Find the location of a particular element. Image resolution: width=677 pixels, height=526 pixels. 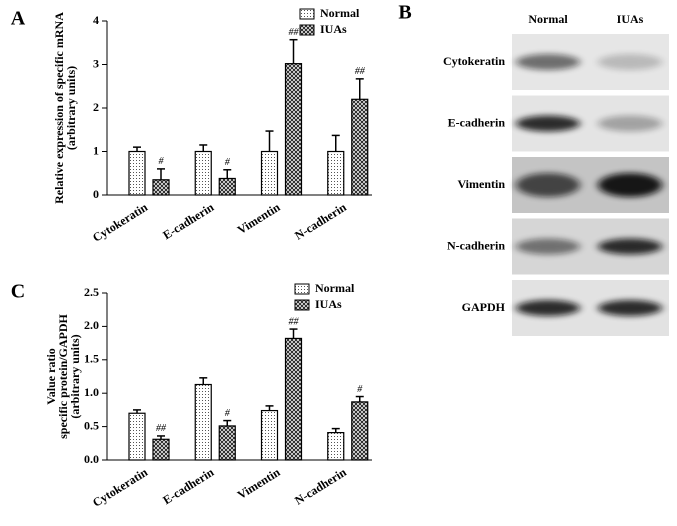

y-axis-label: specific protein/GAPDH is located at coordinates (63, 375).